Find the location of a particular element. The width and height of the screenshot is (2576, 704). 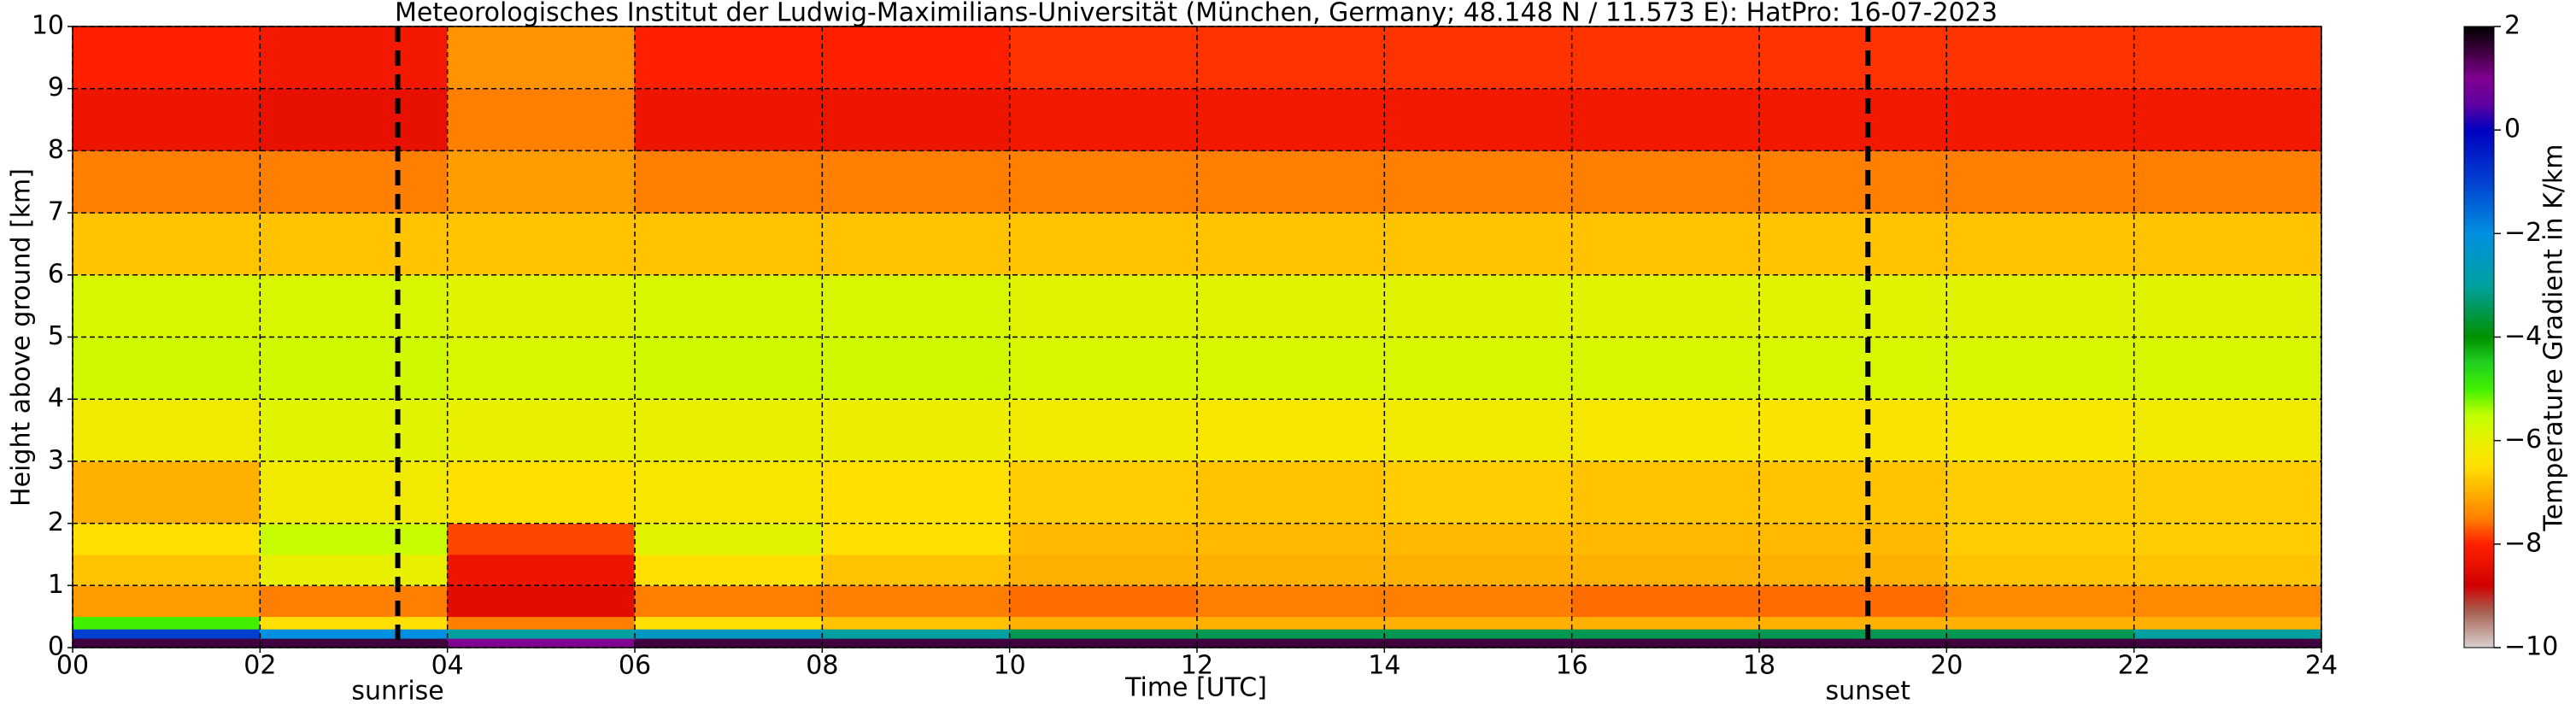

y-tick-label: 7 is located at coordinates (56, 212).